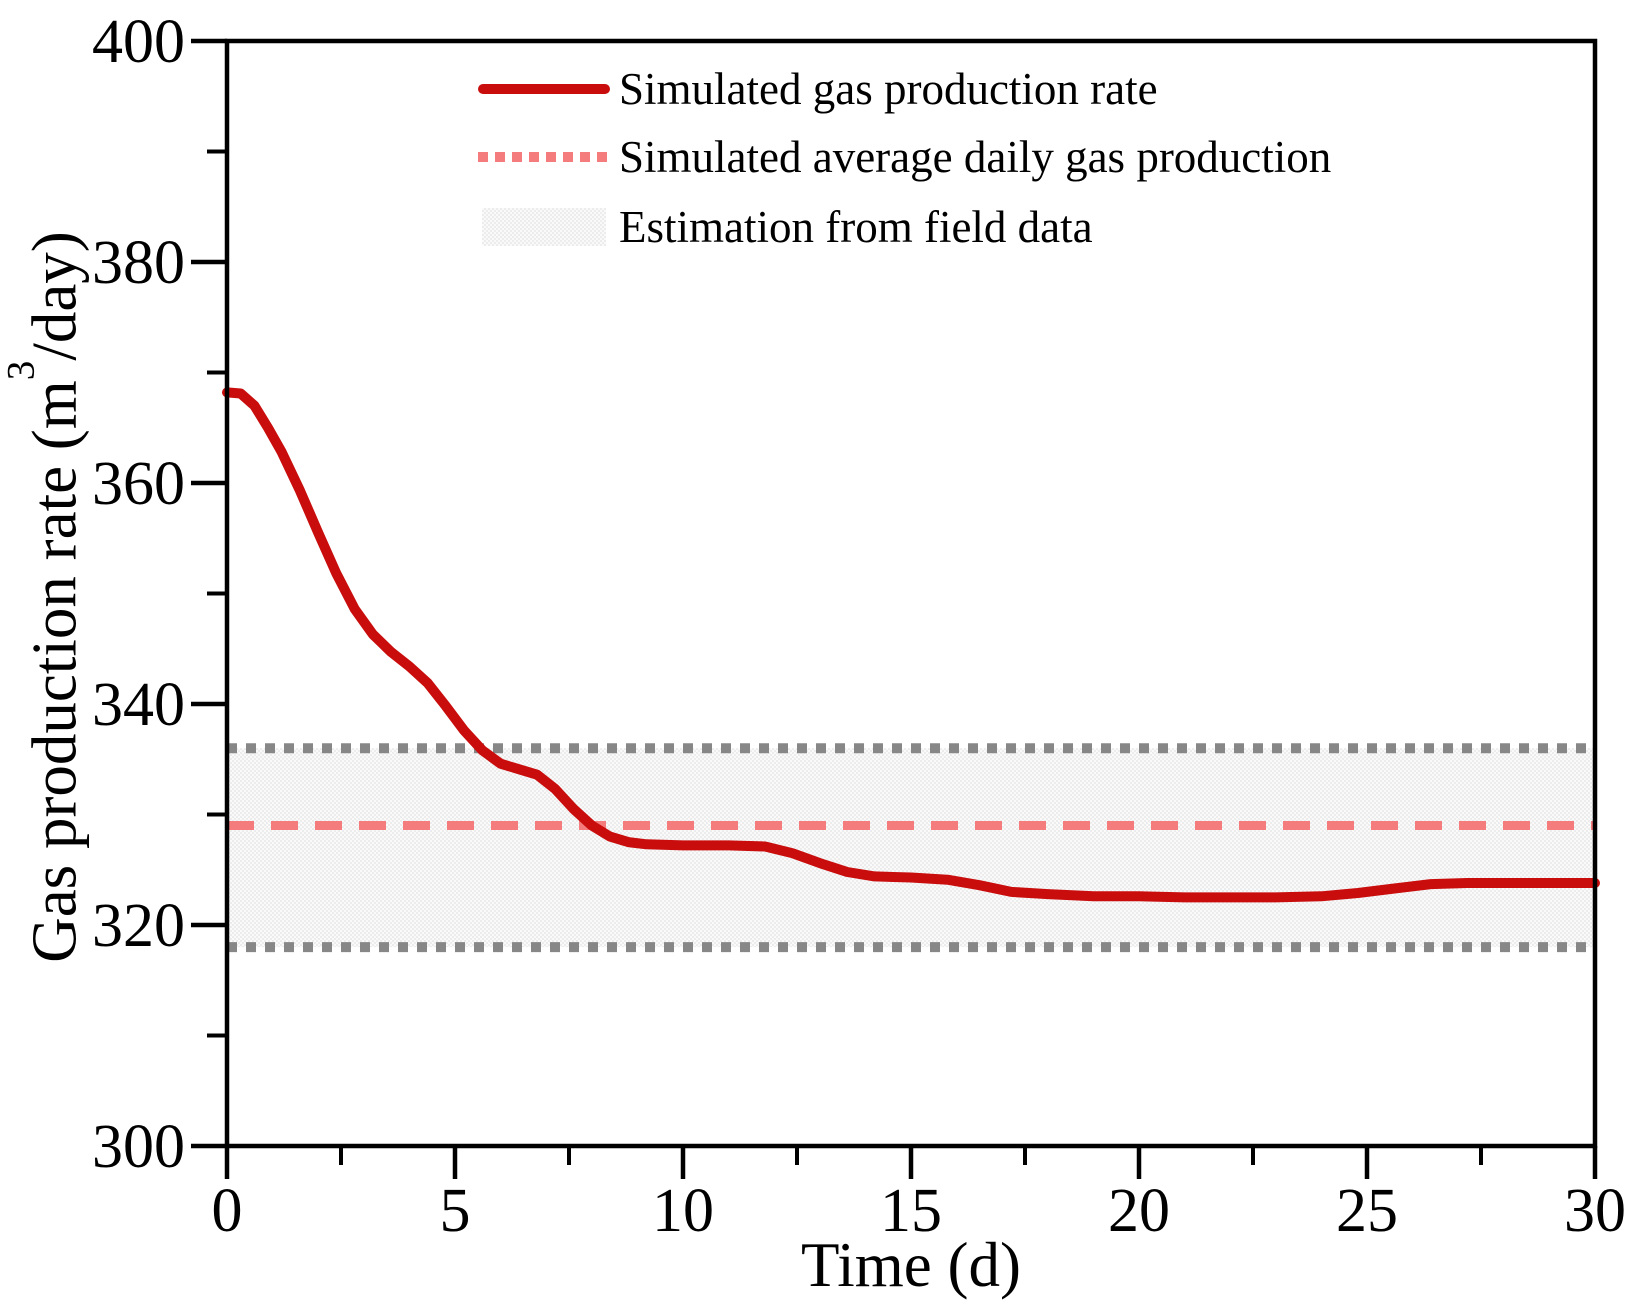 Image resolution: width=1634 pixels, height=1314 pixels. I want to click on x-tick-label: 30, so click(1595, 1211).